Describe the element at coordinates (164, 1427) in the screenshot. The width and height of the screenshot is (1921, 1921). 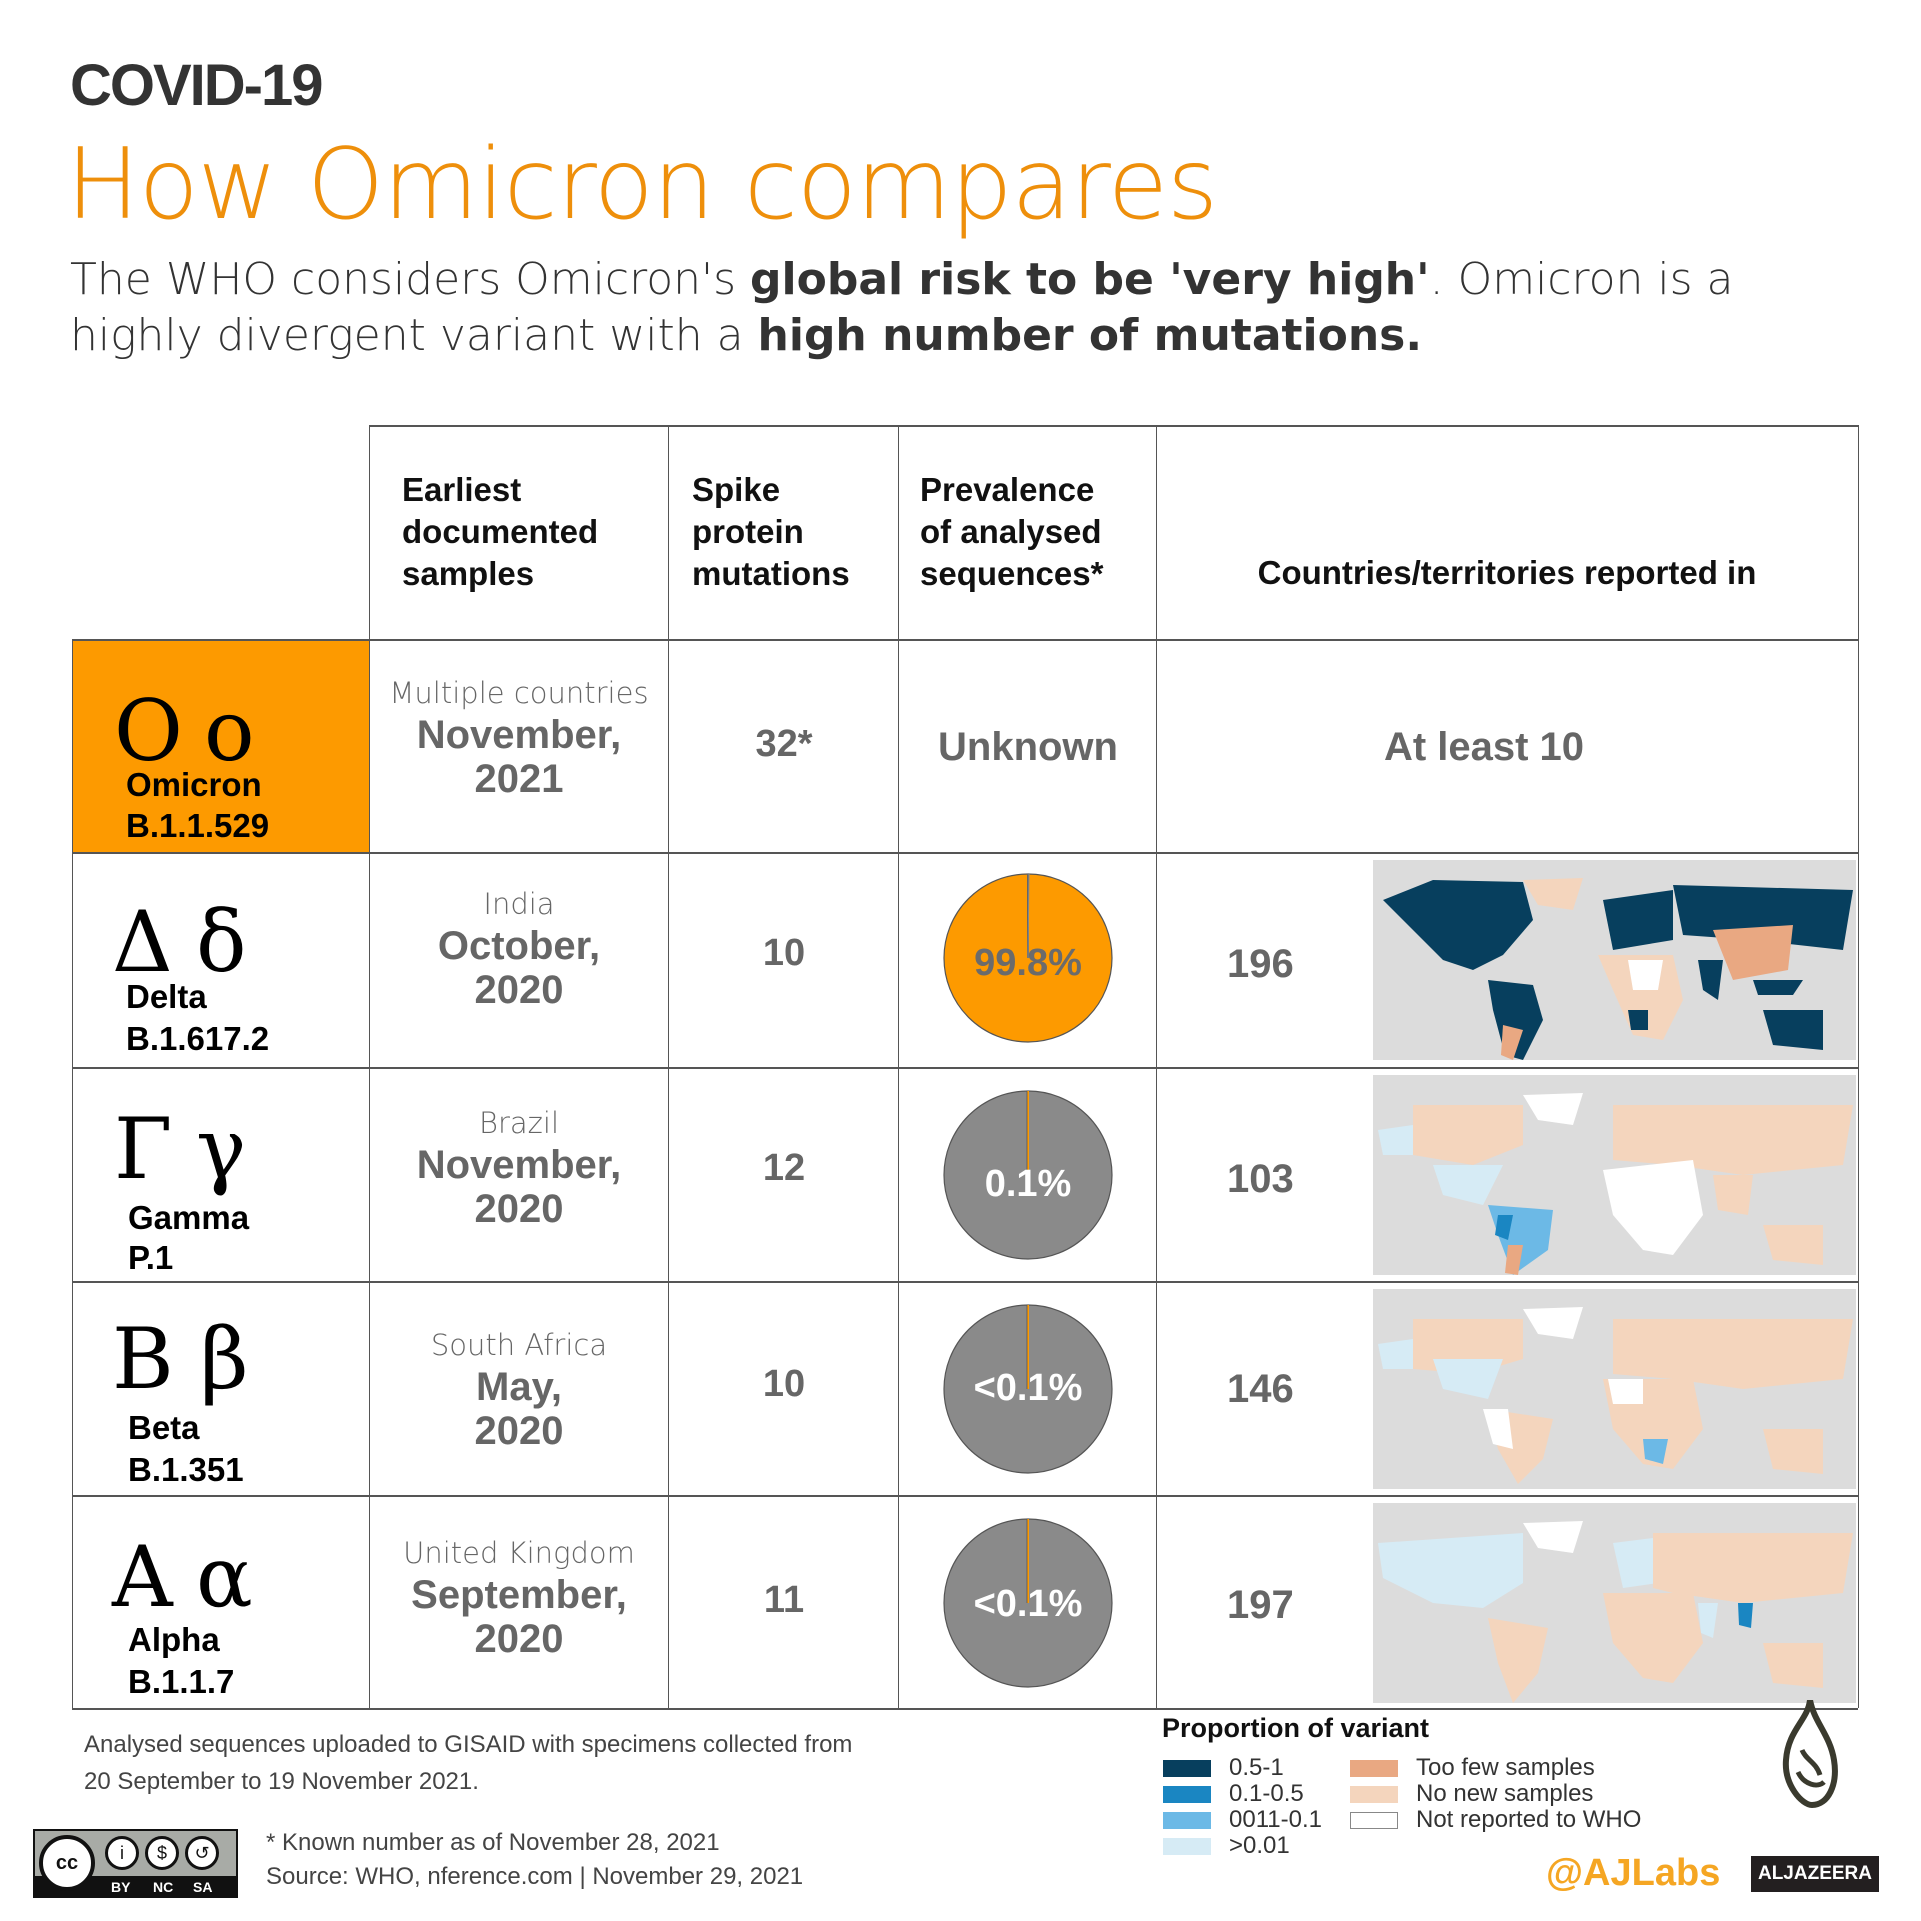
I see `variant-name: Beta` at that location.